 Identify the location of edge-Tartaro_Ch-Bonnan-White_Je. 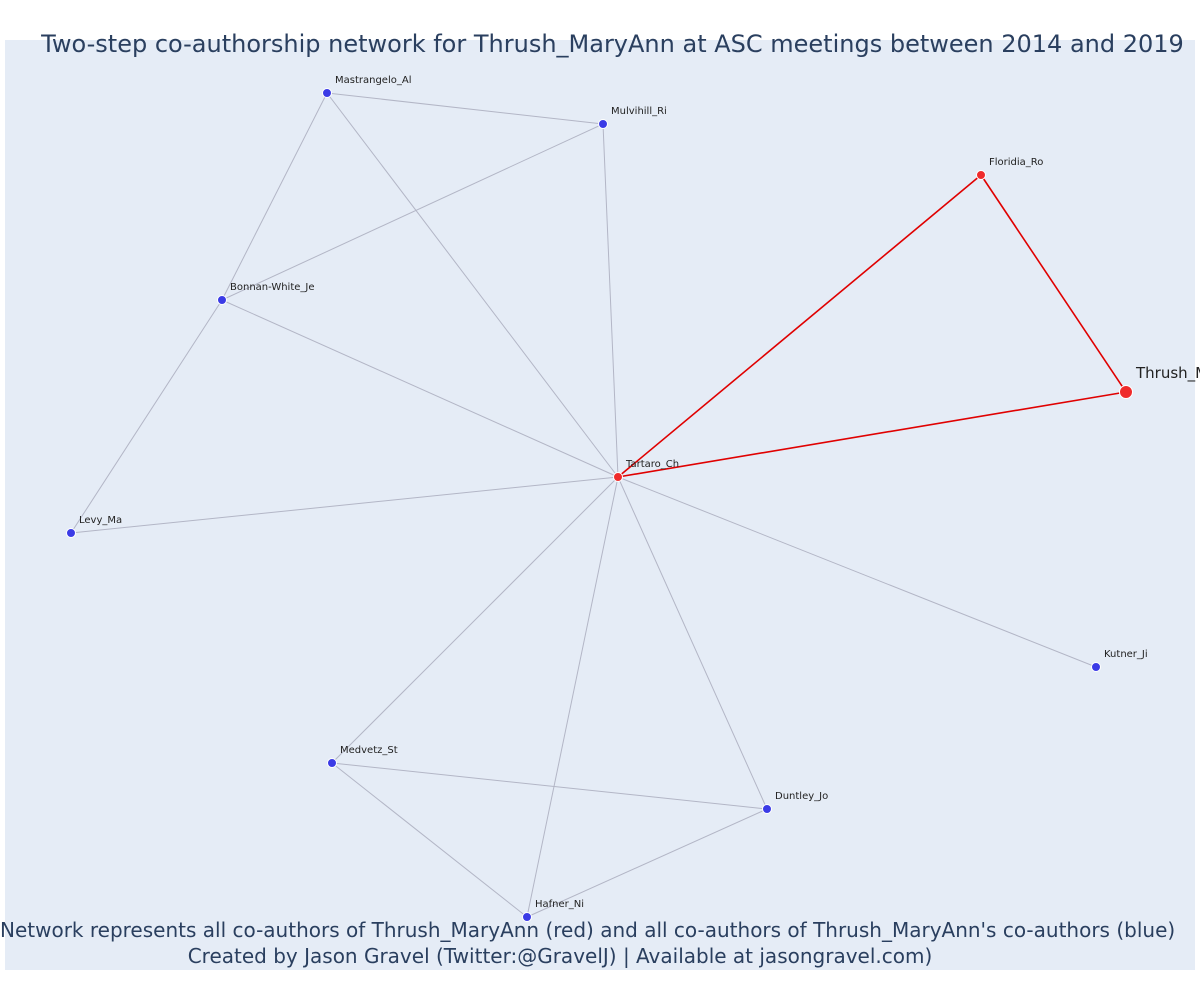
(420, 388).